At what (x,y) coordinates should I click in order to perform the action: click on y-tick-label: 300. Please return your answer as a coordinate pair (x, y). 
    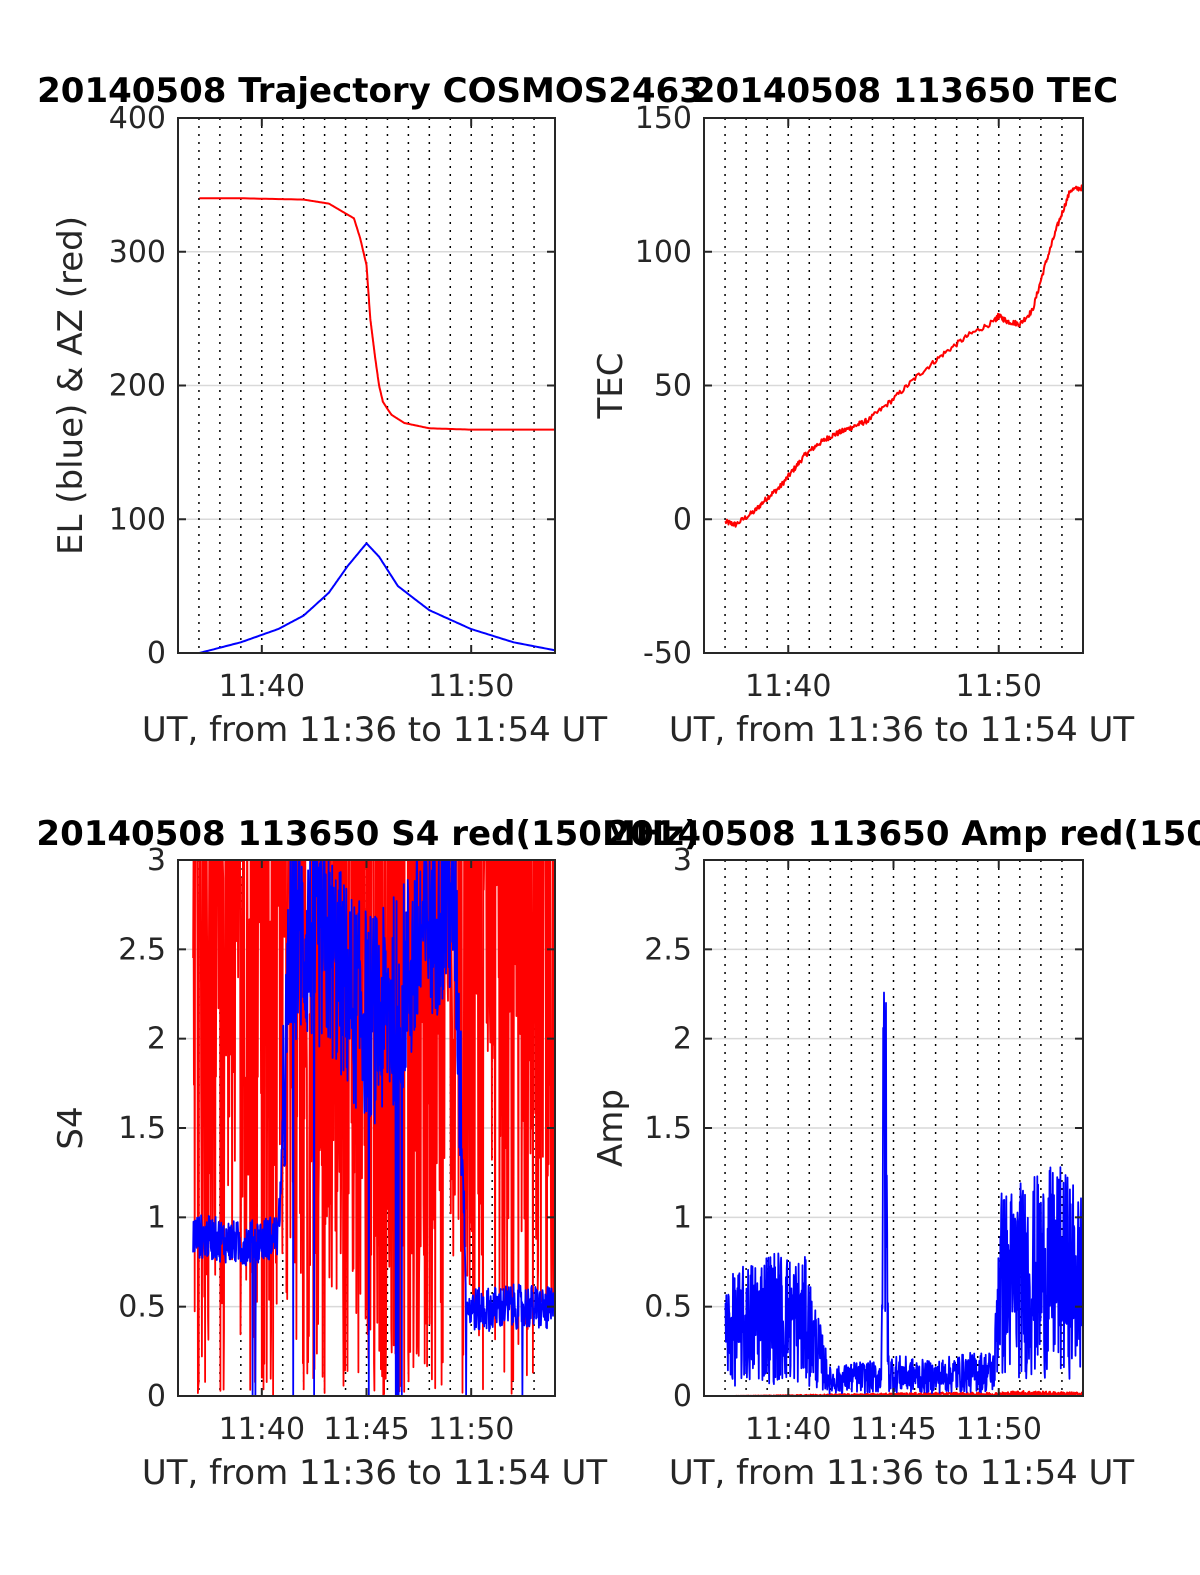
    Looking at the image, I should click on (137, 252).